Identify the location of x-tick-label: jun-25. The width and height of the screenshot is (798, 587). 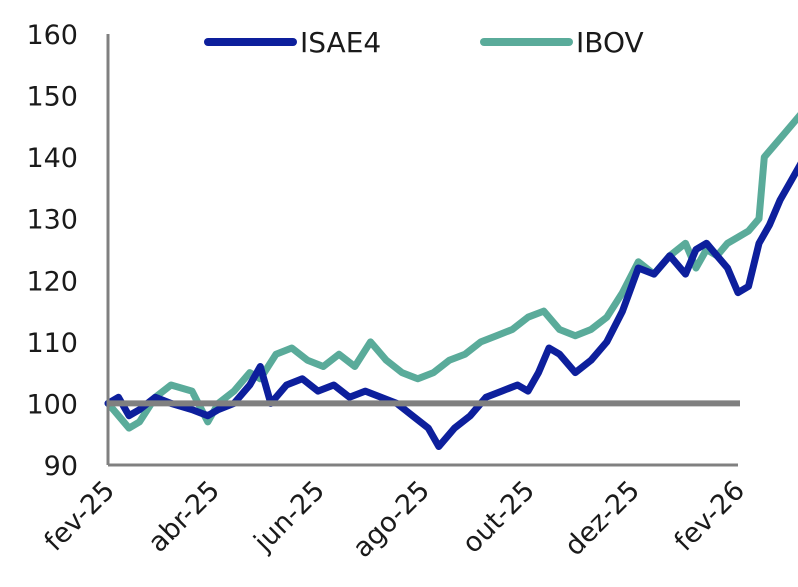
(289, 516).